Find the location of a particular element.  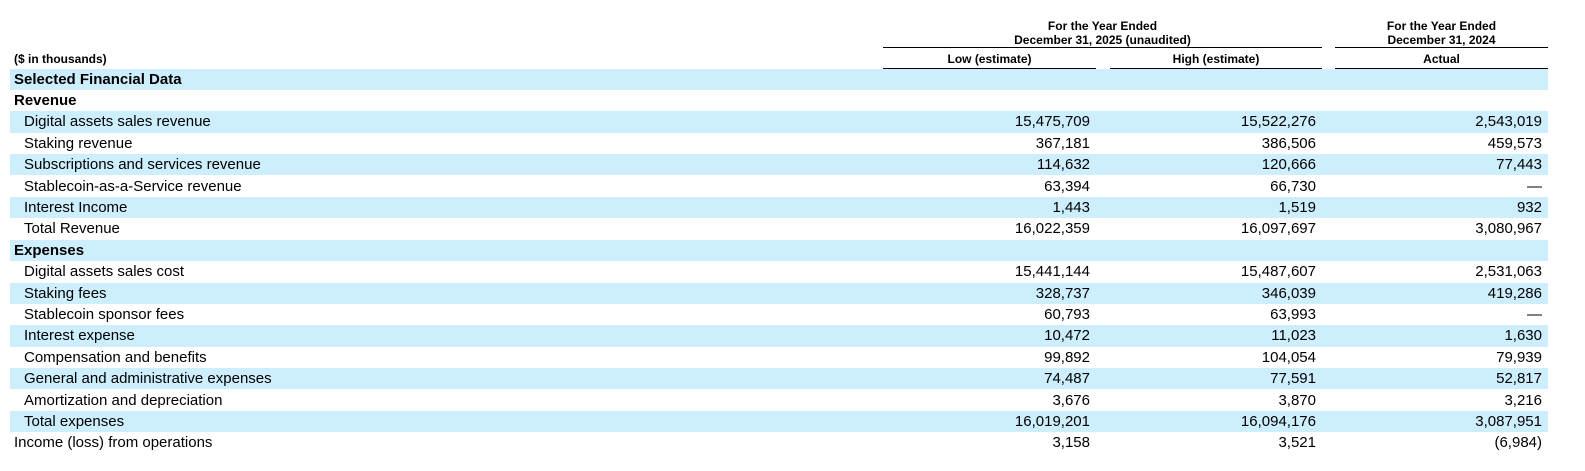

value-cell: 3,676 is located at coordinates (1071, 400).